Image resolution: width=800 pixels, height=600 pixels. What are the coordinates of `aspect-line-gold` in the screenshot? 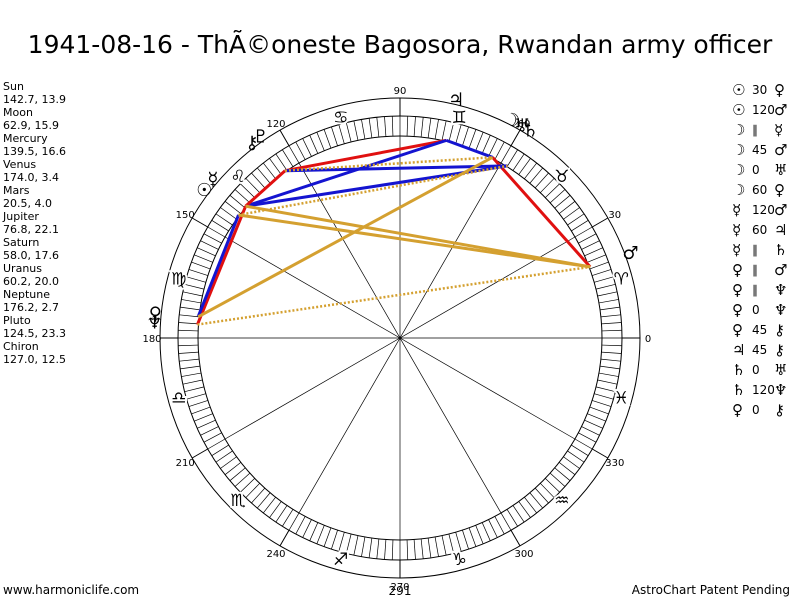 It's located at (345, 237).